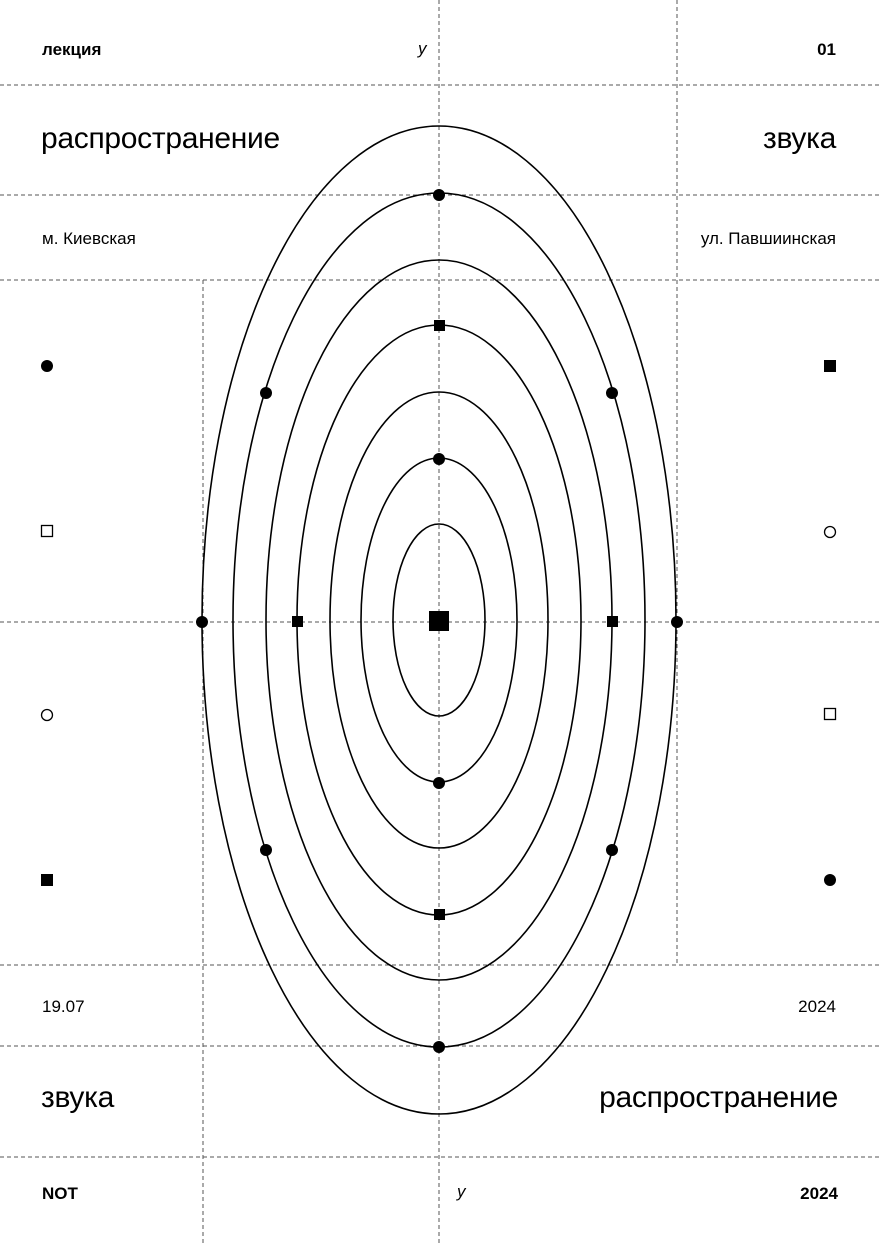  What do you see at coordinates (819, 1193) in the screenshot?
I see `footer-year: 2024` at bounding box center [819, 1193].